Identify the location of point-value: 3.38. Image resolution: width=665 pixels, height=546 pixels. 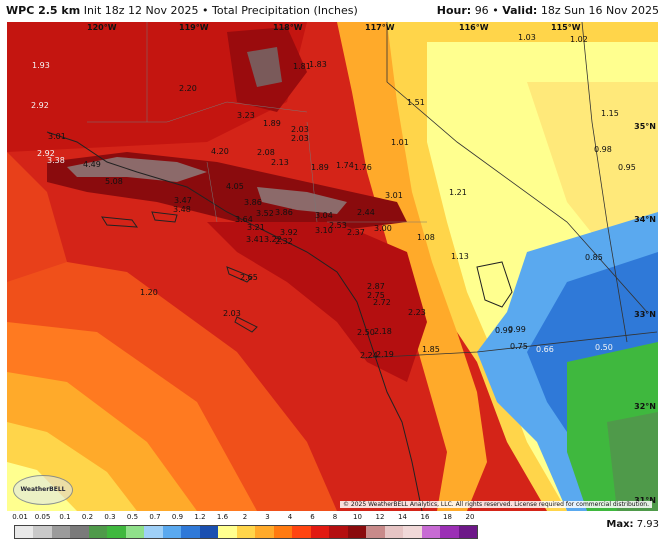
(56, 160).